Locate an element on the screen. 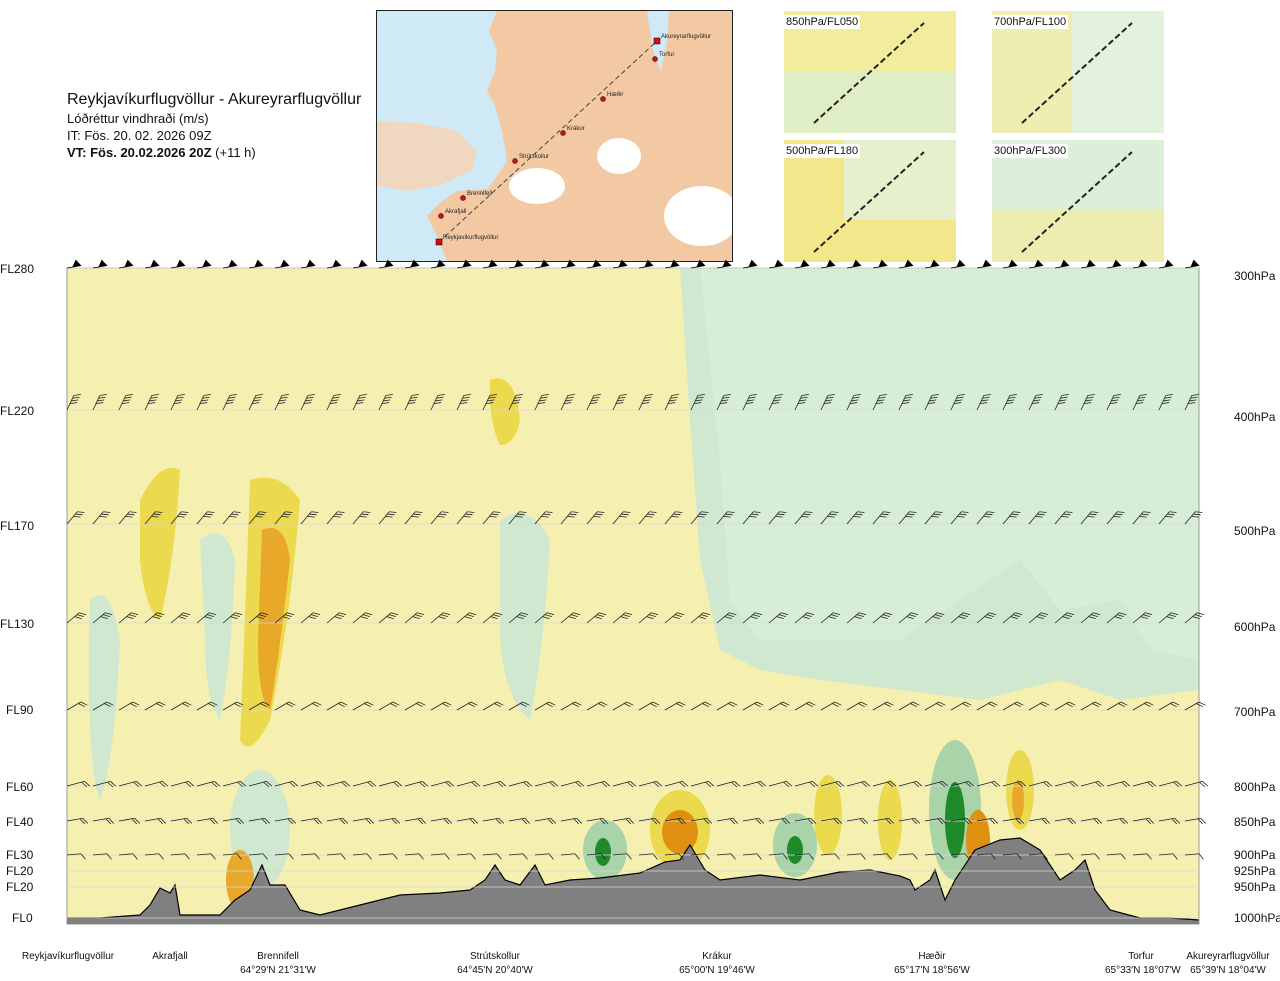  hpa-label-1000: 1000hPa is located at coordinates (1257, 918).